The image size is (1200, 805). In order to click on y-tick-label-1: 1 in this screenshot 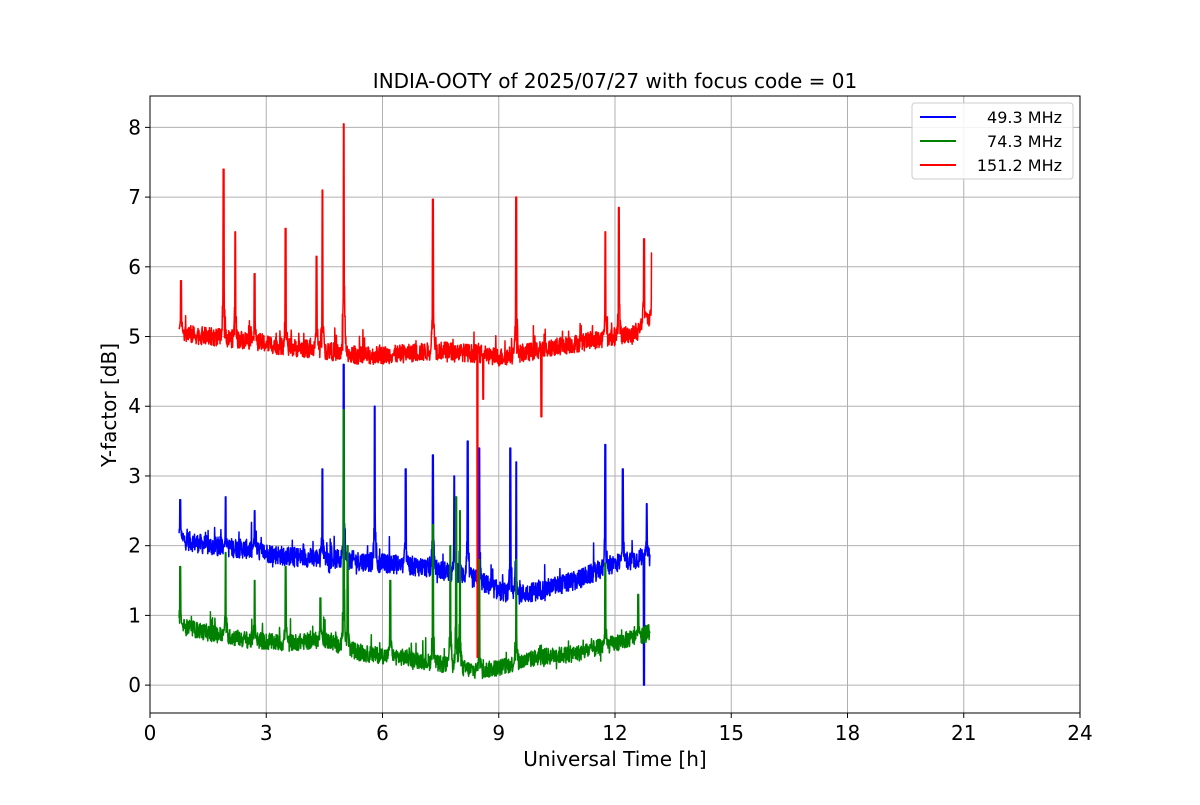, I will do `click(134, 615)`.